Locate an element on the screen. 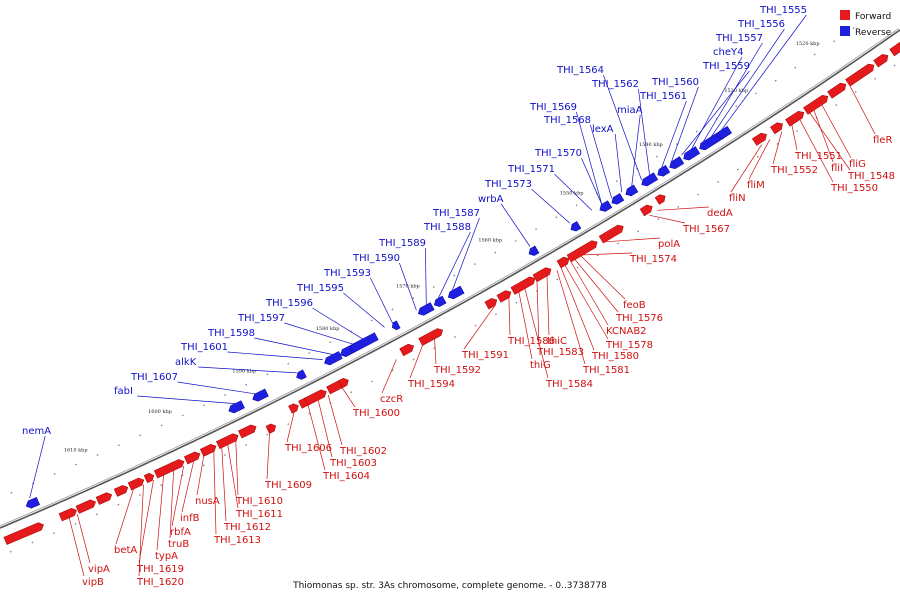  forward-gene-label: THI_1619 is located at coordinates (160, 569).